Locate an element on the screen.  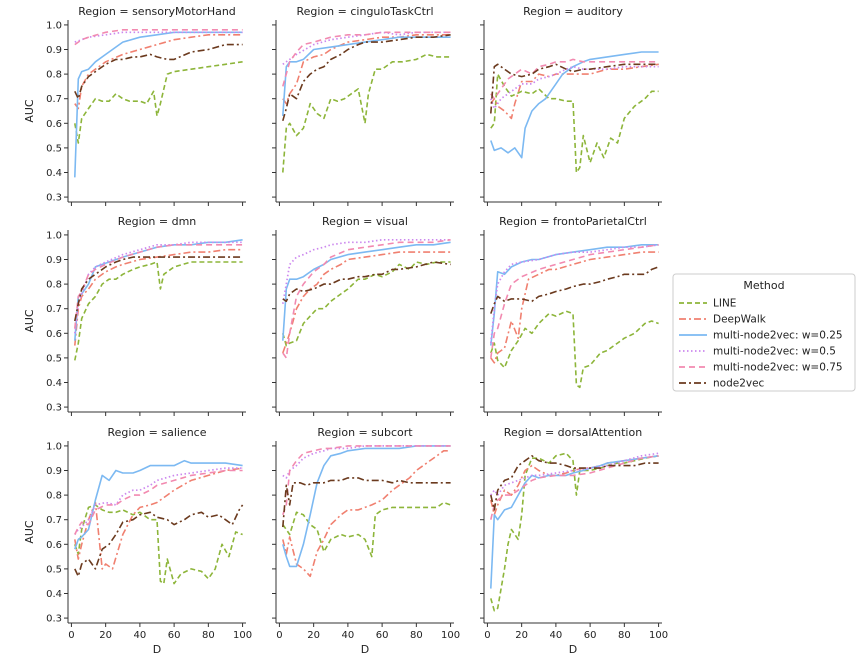
legend-frame is located at coordinates (764, 332).